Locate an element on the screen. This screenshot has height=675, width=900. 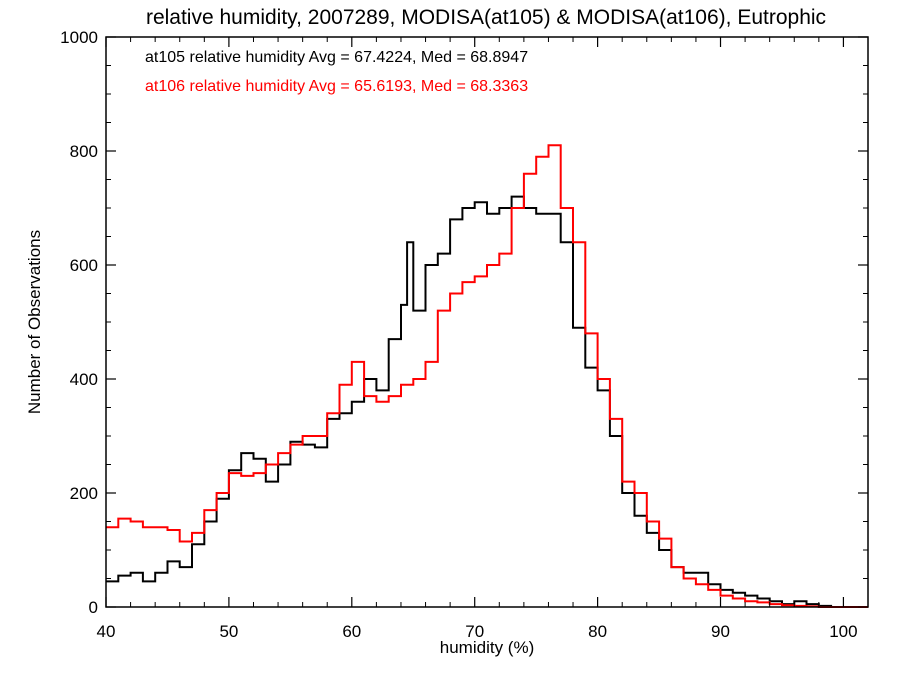
y-tick-label: 0 is located at coordinates (93, 607).